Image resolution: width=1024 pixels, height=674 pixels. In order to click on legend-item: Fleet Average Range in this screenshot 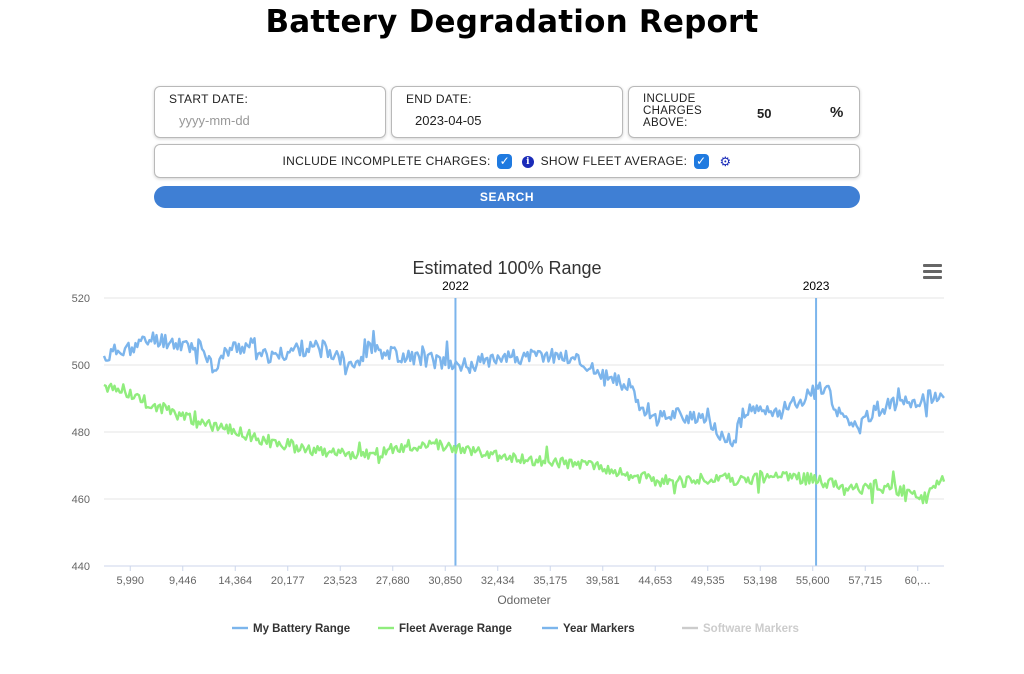, I will do `click(445, 629)`.